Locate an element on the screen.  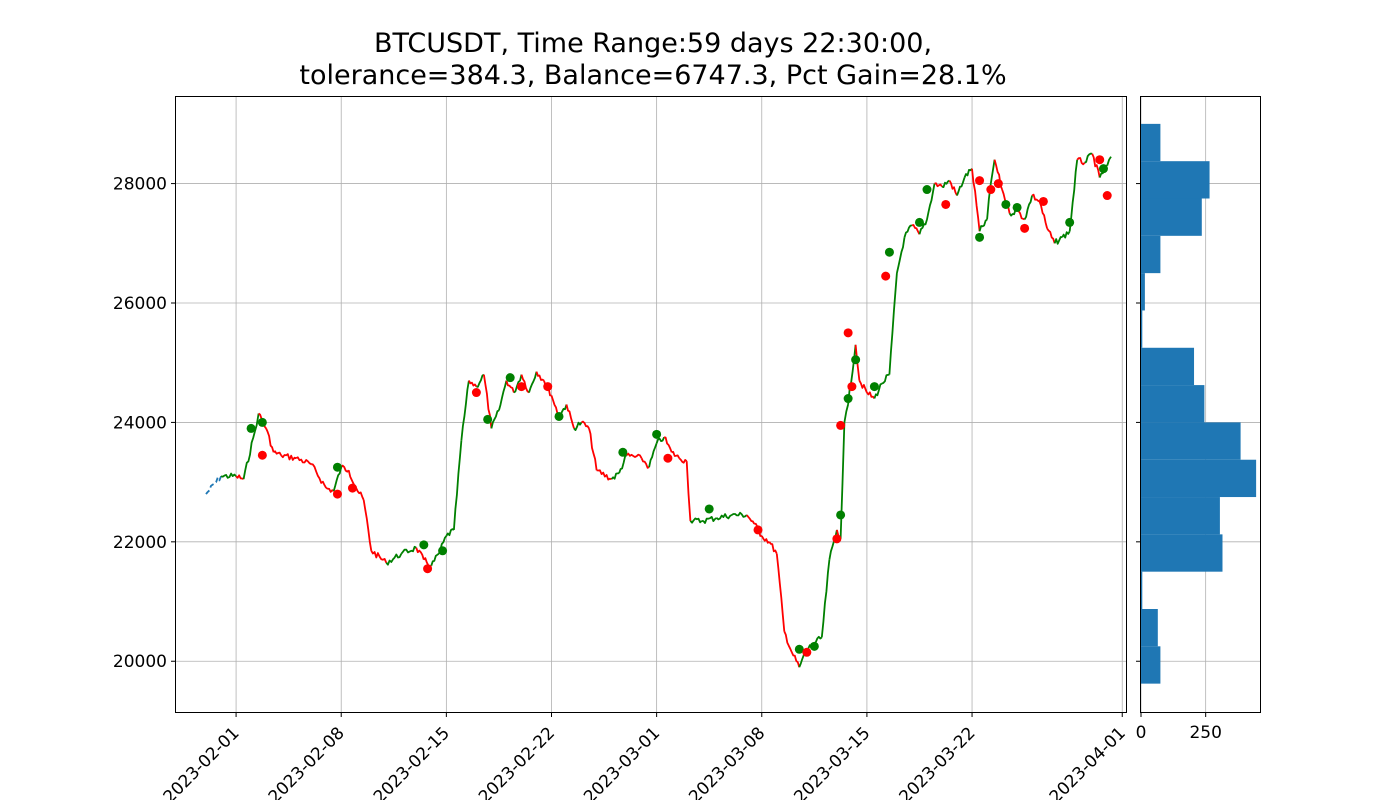
chart-title-line-1: BTCUSDT, Time Range:59 days 22:30:00, is located at coordinates (653, 43).